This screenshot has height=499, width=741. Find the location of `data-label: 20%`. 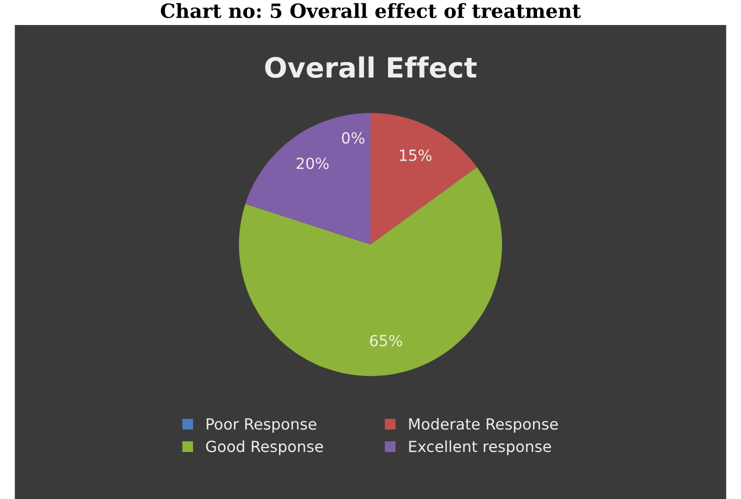

data-label: 20% is located at coordinates (312, 164).